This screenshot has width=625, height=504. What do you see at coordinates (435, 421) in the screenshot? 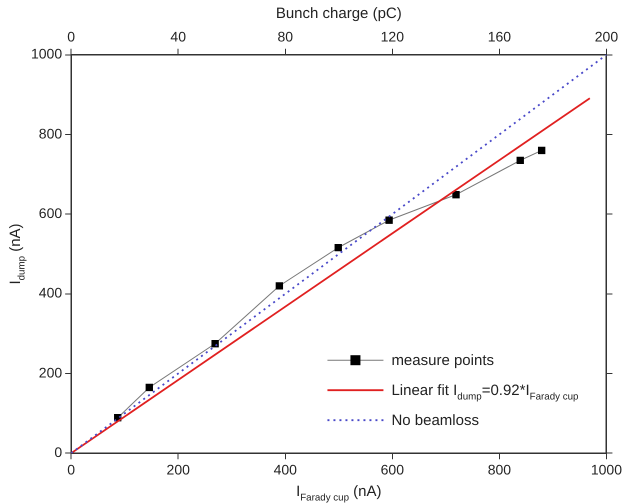
I see `legend-label: No beamloss` at bounding box center [435, 421].